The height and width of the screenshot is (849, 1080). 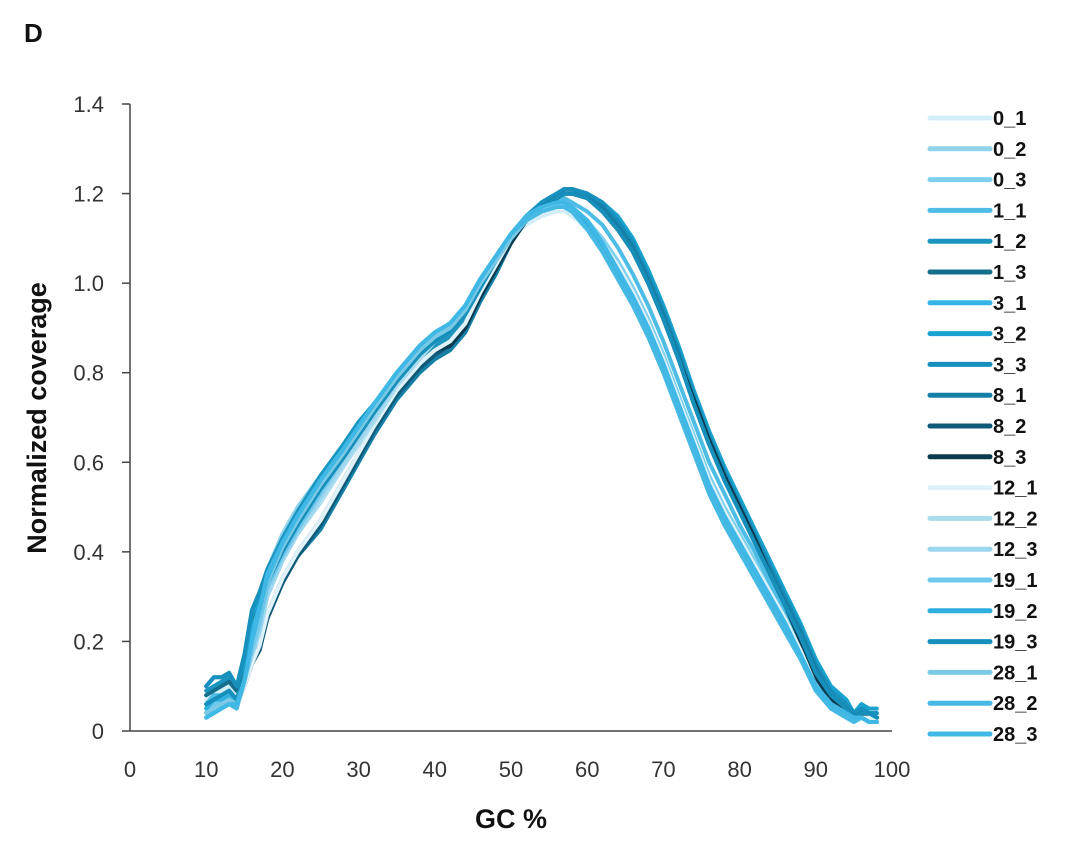 I want to click on legend-item-28_3: 28_3, so click(x=982, y=735).